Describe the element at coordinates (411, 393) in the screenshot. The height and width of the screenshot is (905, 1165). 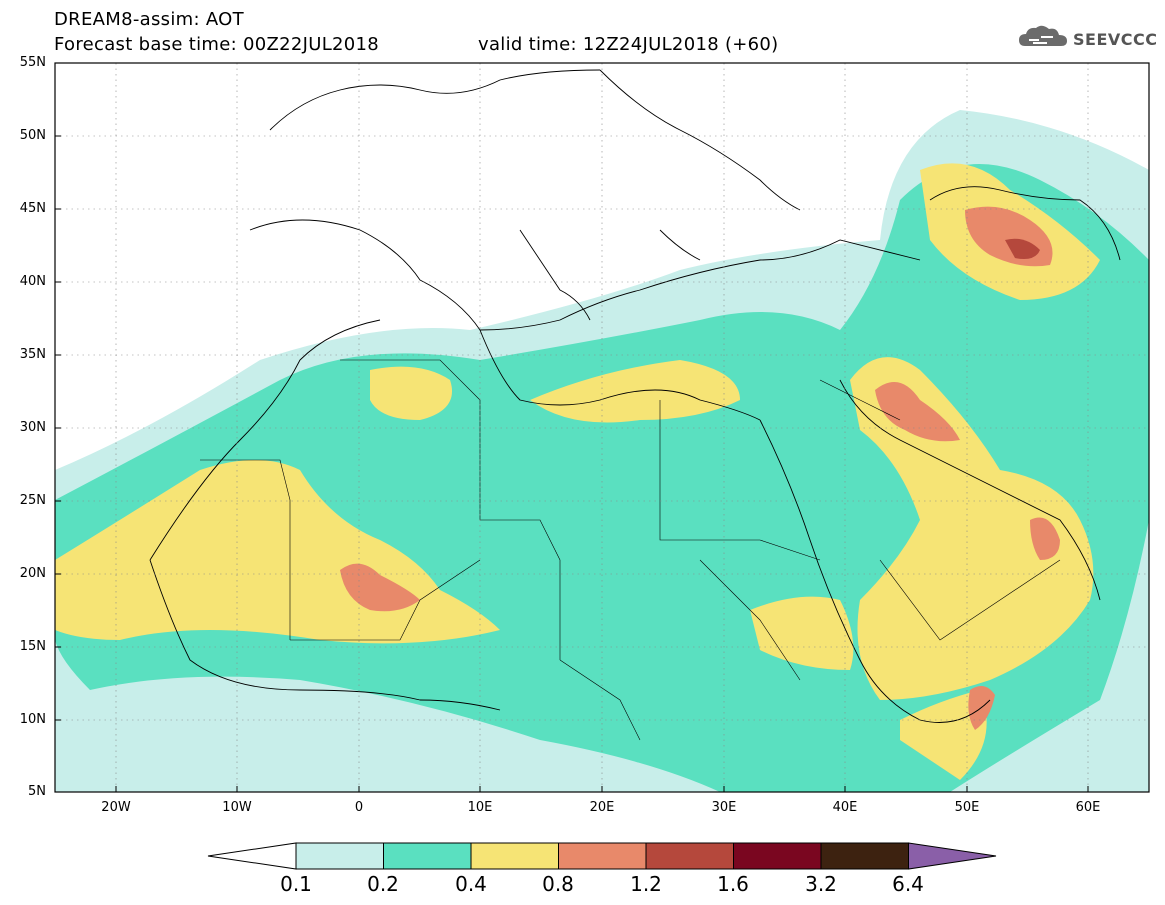
I see `aot-contour-0.4-b` at that location.